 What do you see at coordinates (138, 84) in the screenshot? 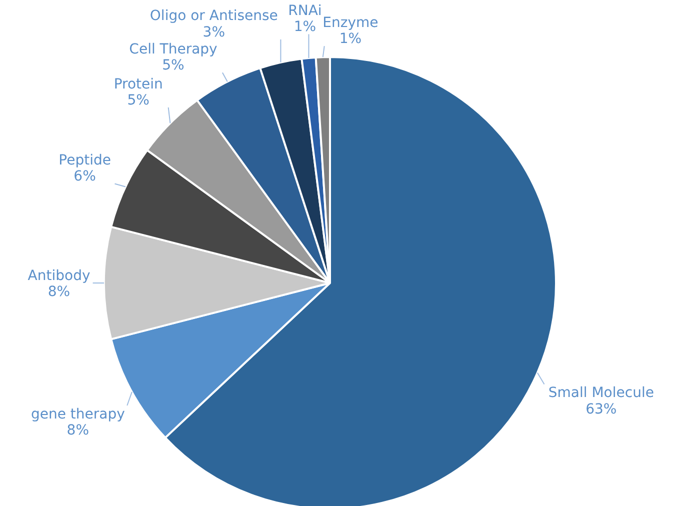
I see `slice-label: Protein` at bounding box center [138, 84].